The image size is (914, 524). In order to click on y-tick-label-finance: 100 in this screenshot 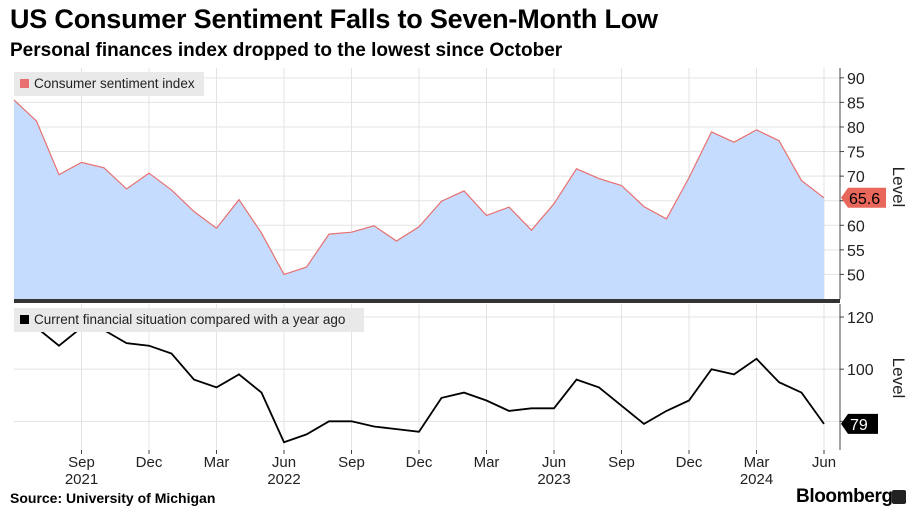, I will do `click(860, 370)`.